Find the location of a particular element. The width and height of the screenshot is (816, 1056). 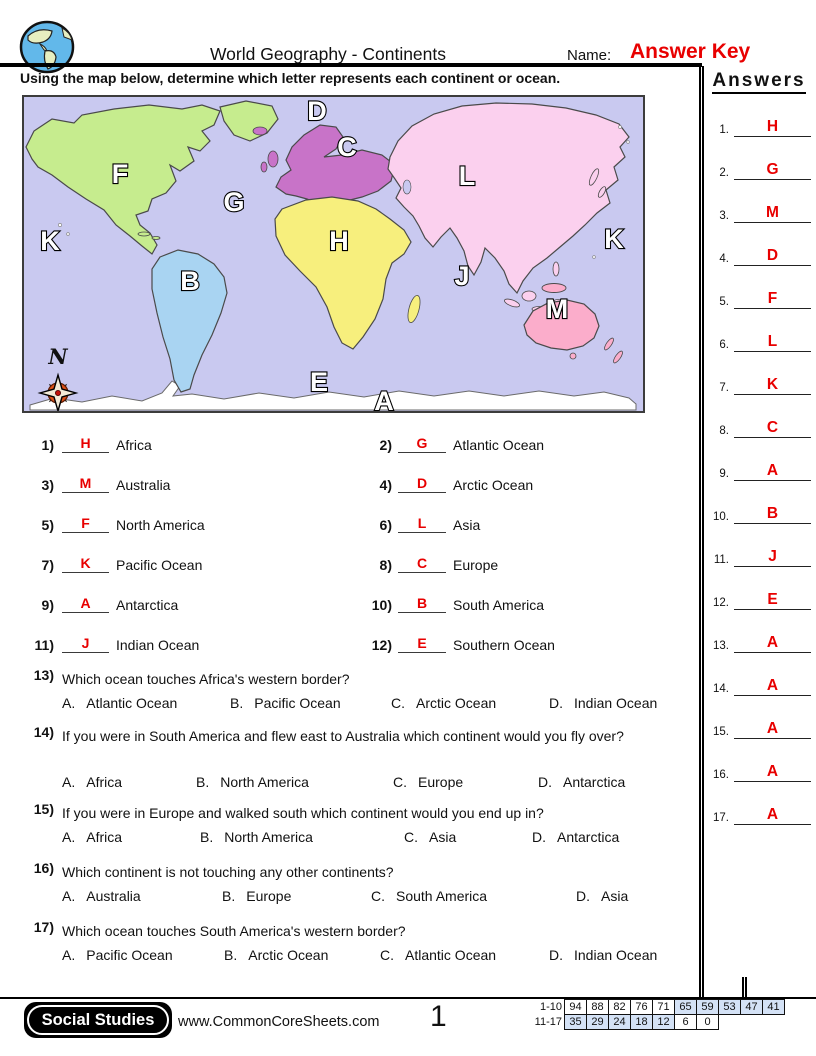

map-label-antarctica: A is located at coordinates (384, 398).